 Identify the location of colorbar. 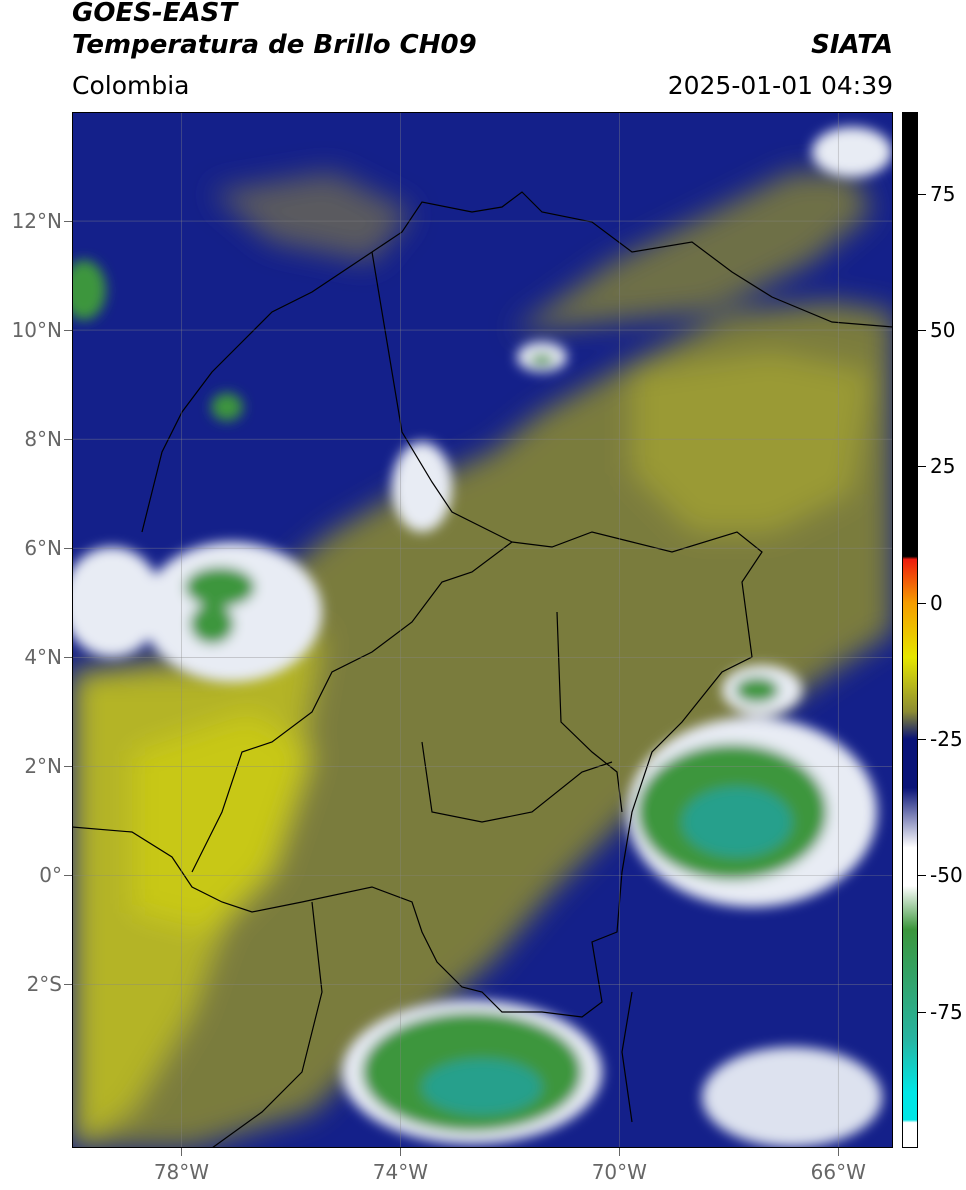
(910, 630).